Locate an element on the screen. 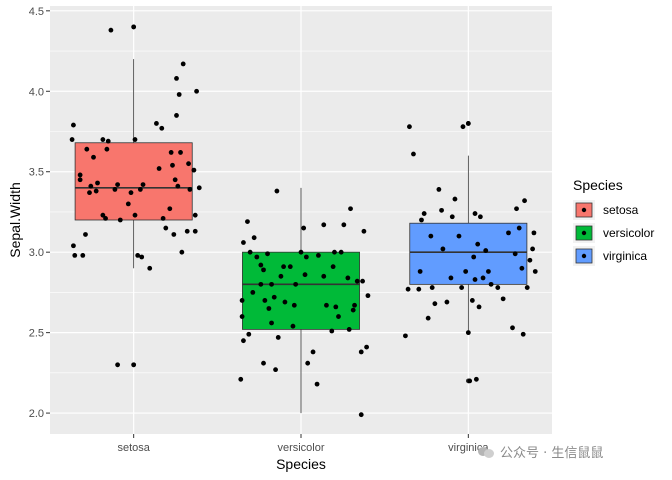  legend-title: Species is located at coordinates (598, 185).